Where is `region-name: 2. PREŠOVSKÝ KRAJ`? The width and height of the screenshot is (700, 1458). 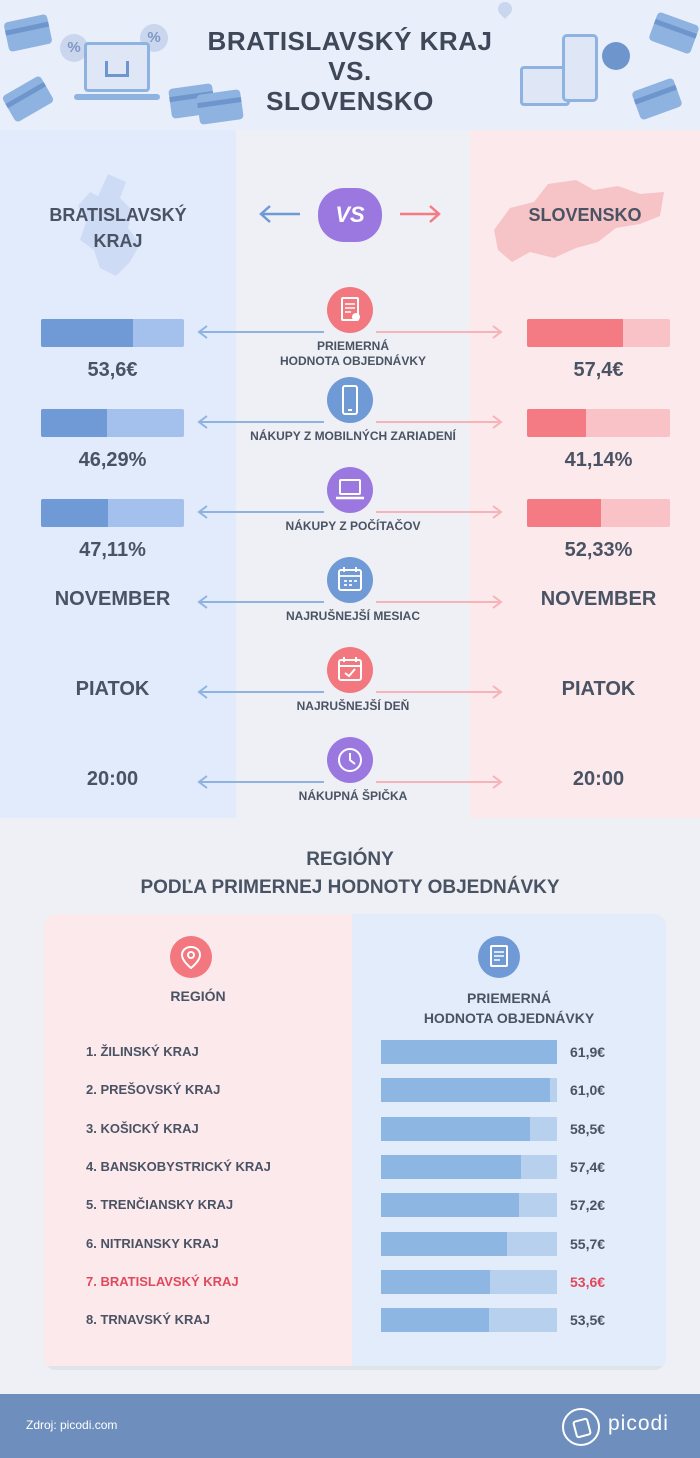 region-name: 2. PREŠOVSKÝ KRAJ is located at coordinates (153, 1090).